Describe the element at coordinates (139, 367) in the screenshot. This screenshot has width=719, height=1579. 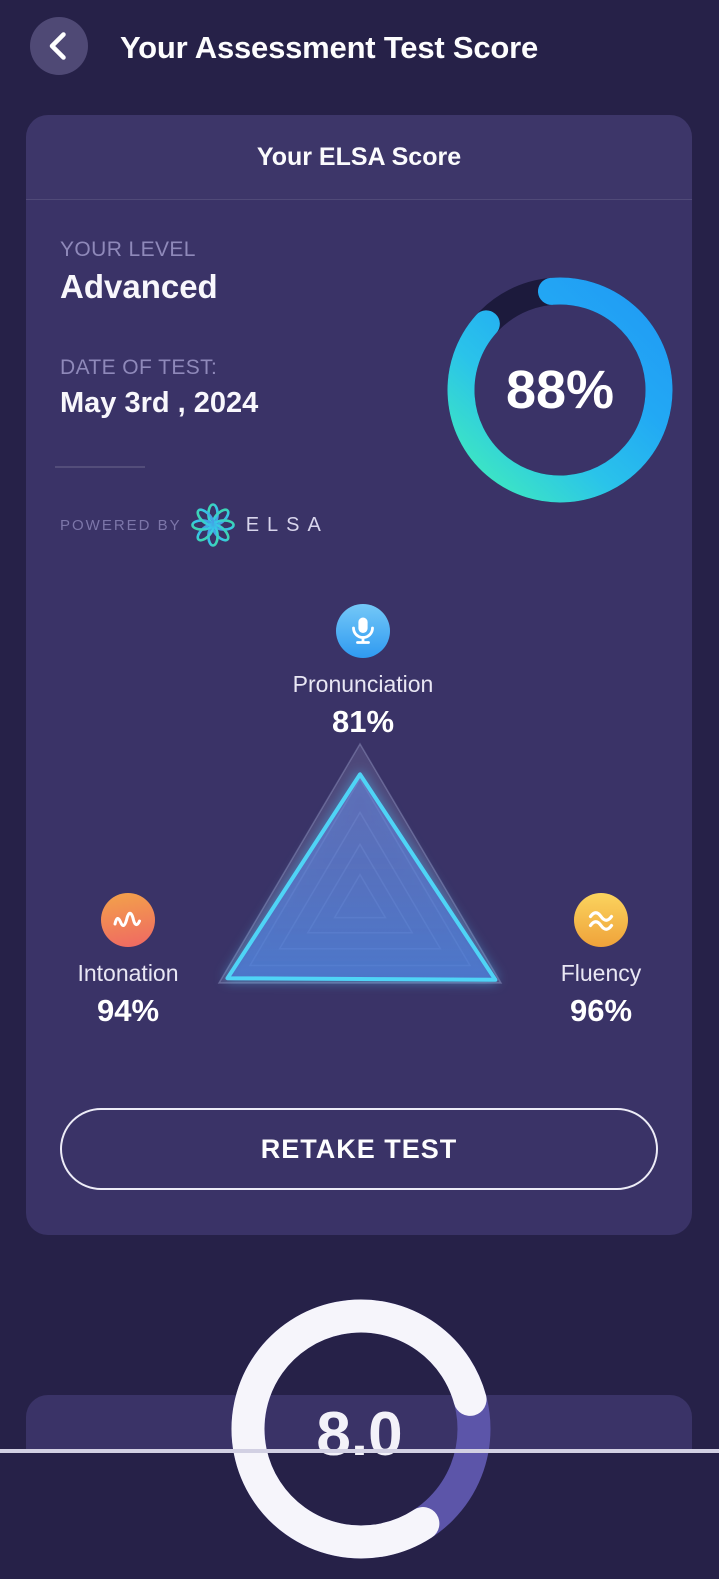
I see `date-label: DATE OF TEST:` at that location.